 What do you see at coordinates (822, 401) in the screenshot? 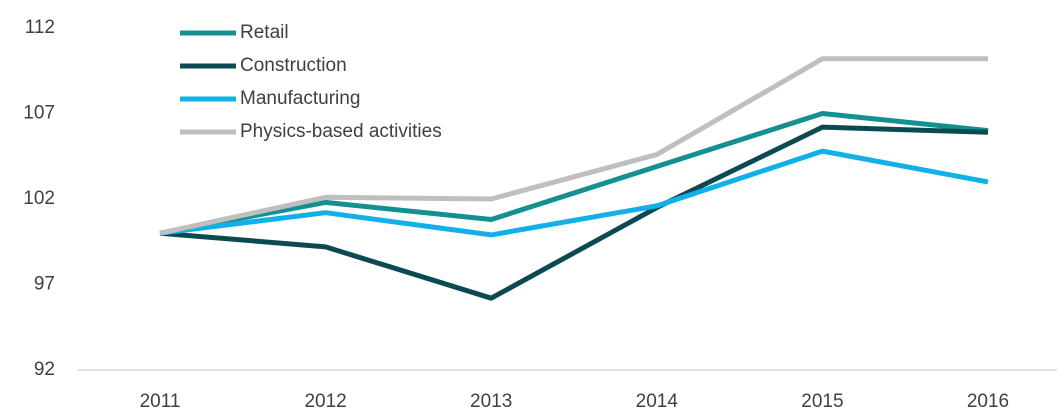
I see `x-tick-label: 2015` at bounding box center [822, 401].